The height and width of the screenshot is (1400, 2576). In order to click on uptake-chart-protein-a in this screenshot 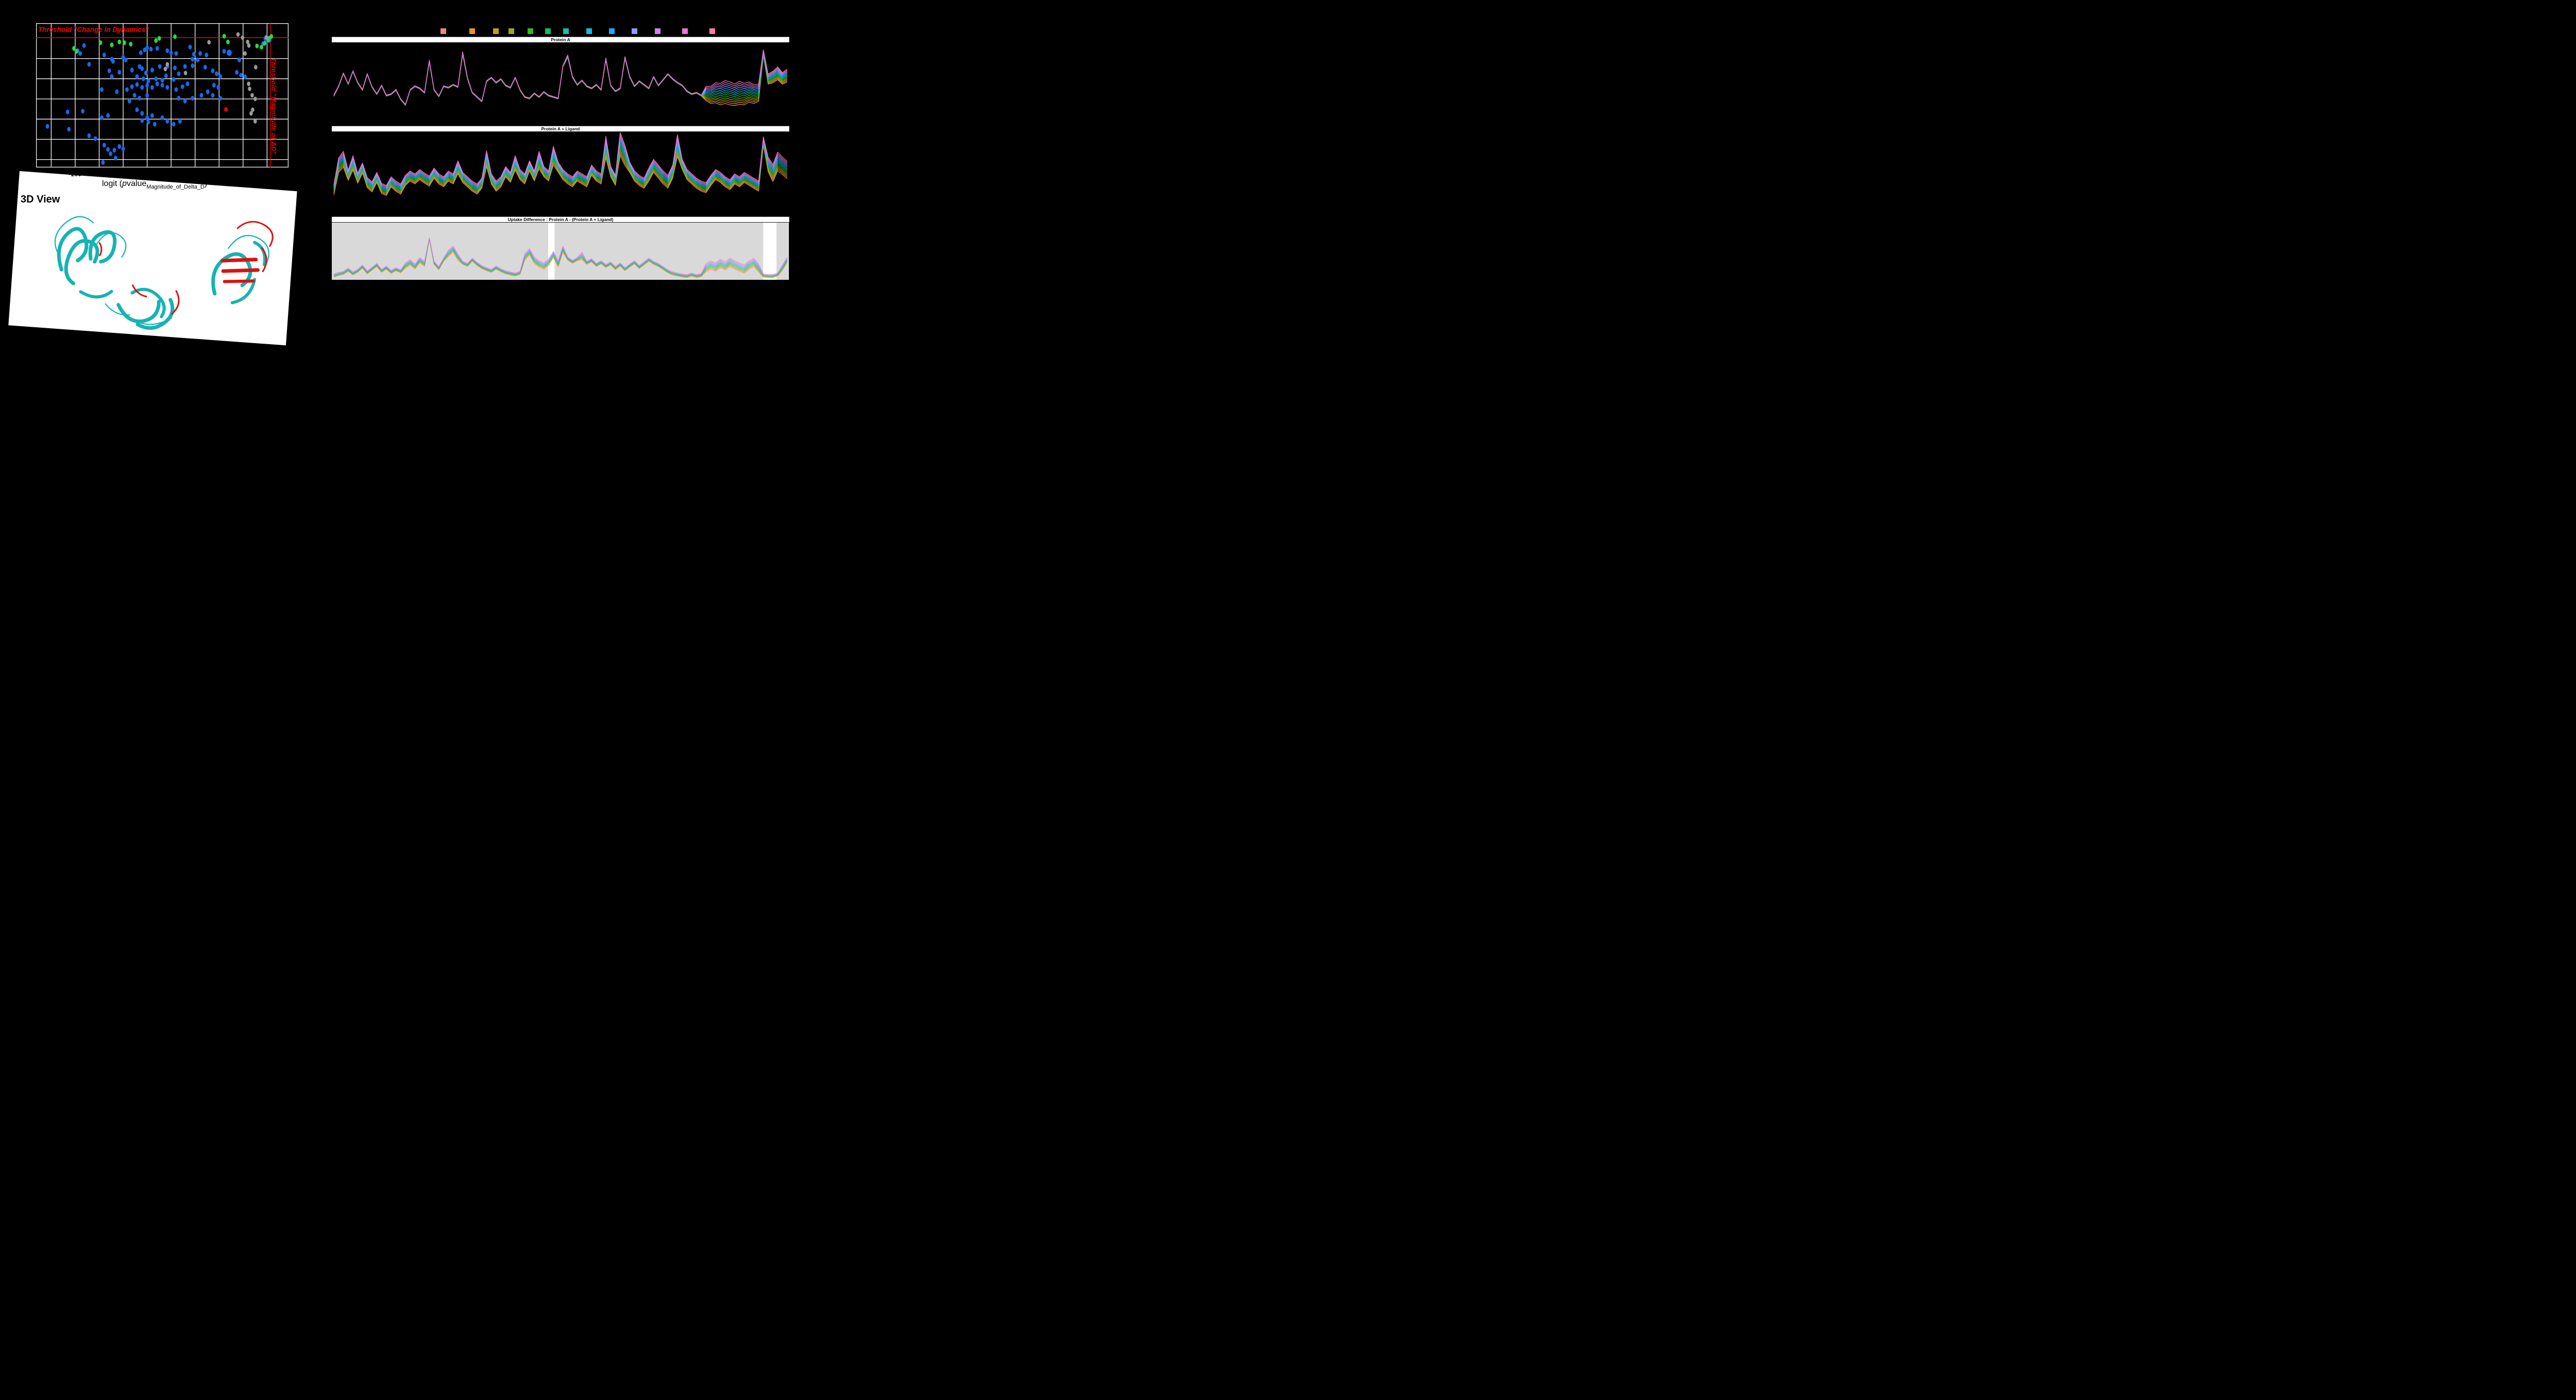, I will do `click(560, 81)`.